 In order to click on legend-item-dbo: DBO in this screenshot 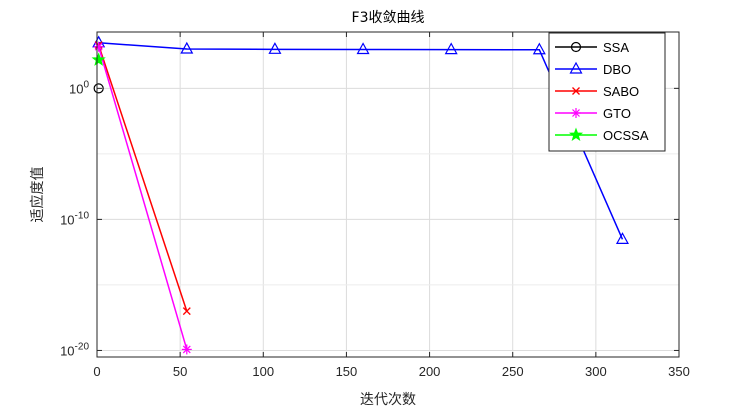, I will do `click(593, 69)`.